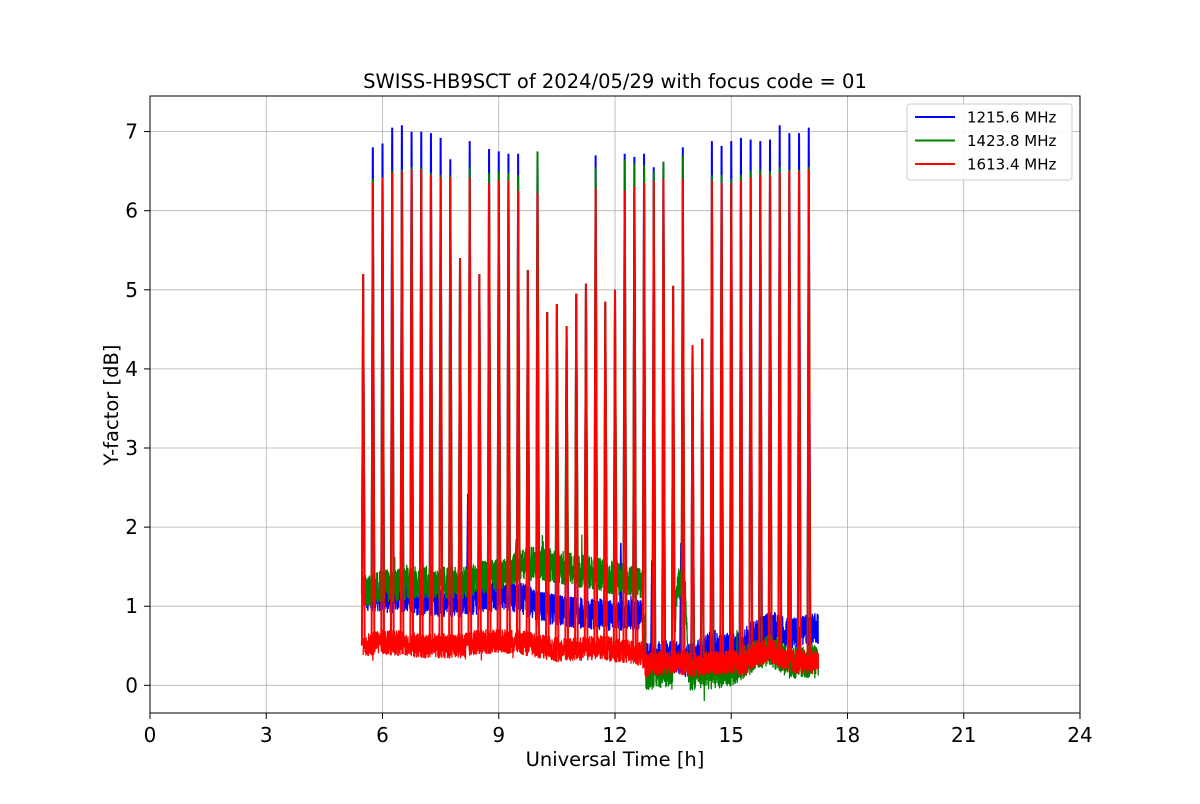 This screenshot has height=804, width=1200. What do you see at coordinates (963, 735) in the screenshot?
I see `x-tick-label: 21` at bounding box center [963, 735].